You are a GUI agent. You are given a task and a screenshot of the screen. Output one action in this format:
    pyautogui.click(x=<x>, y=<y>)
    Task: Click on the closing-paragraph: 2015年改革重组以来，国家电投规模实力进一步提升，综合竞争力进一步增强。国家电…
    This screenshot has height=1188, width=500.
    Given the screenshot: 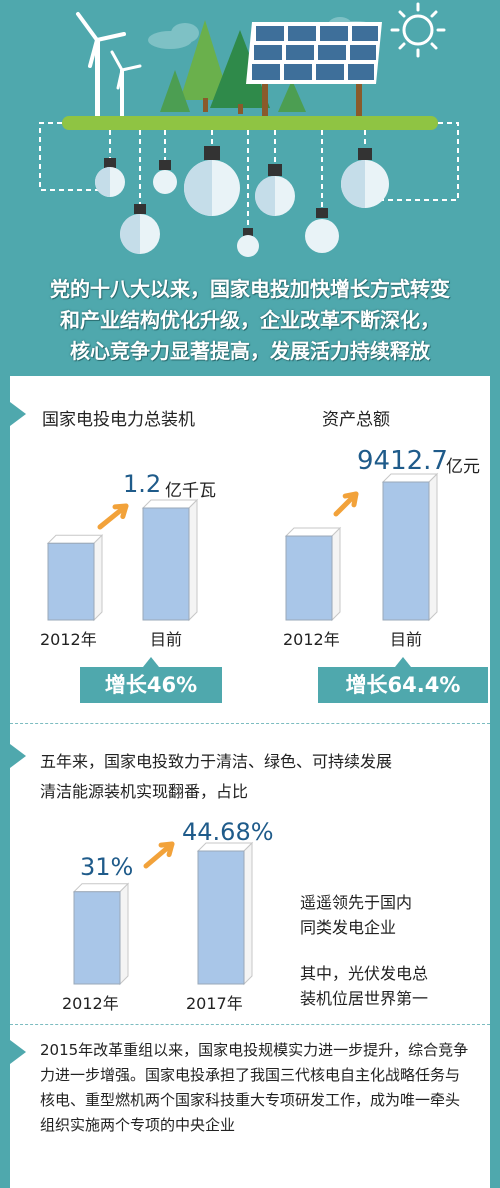 What is the action you would take?
    pyautogui.click(x=254, y=1087)
    